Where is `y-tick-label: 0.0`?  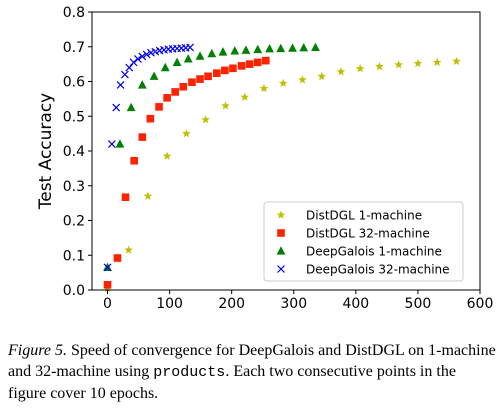
y-tick-label: 0.0 is located at coordinates (74, 291).